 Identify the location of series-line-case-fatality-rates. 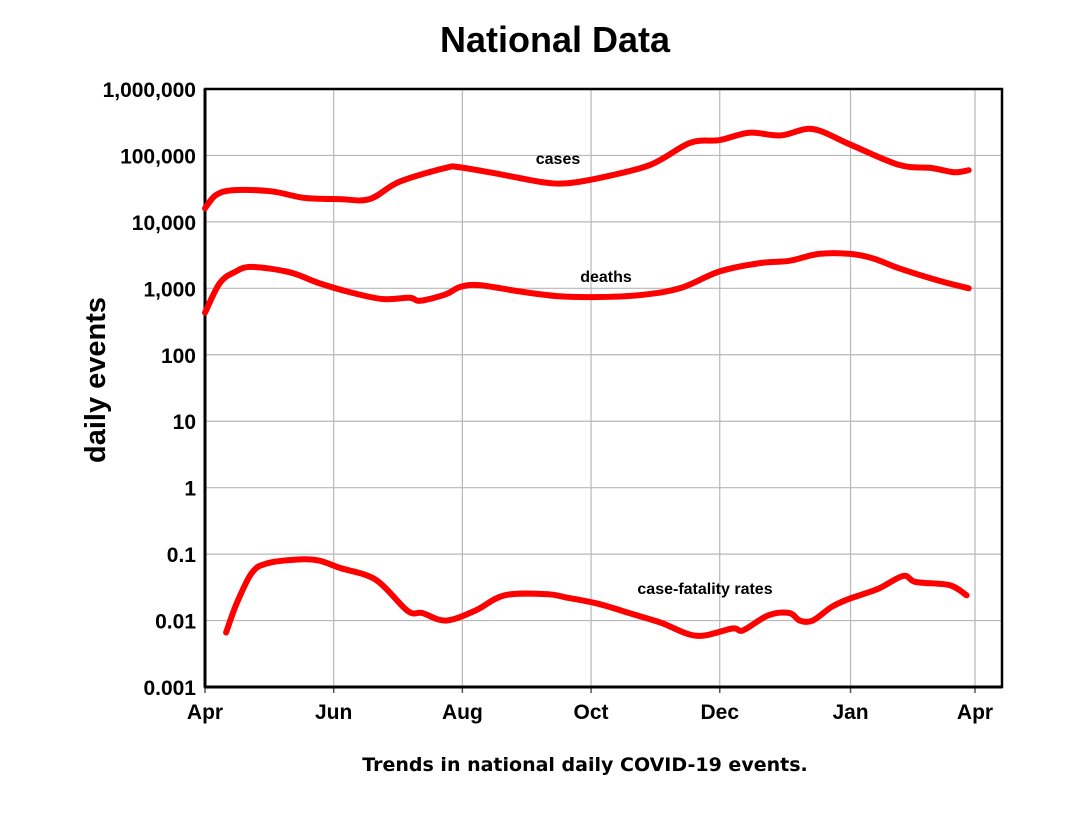
(596, 597).